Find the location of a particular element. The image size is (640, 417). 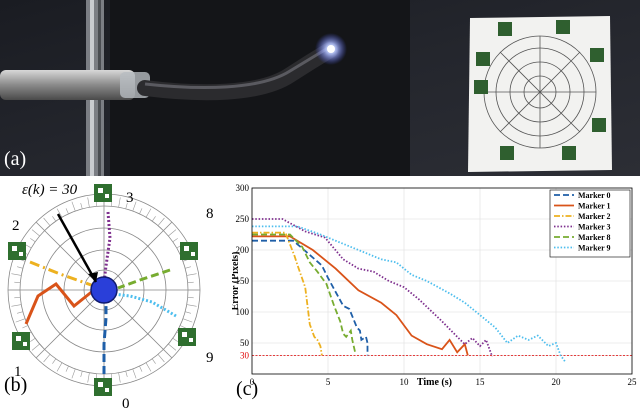

panel-c-label: (c) is located at coordinates (247, 389).